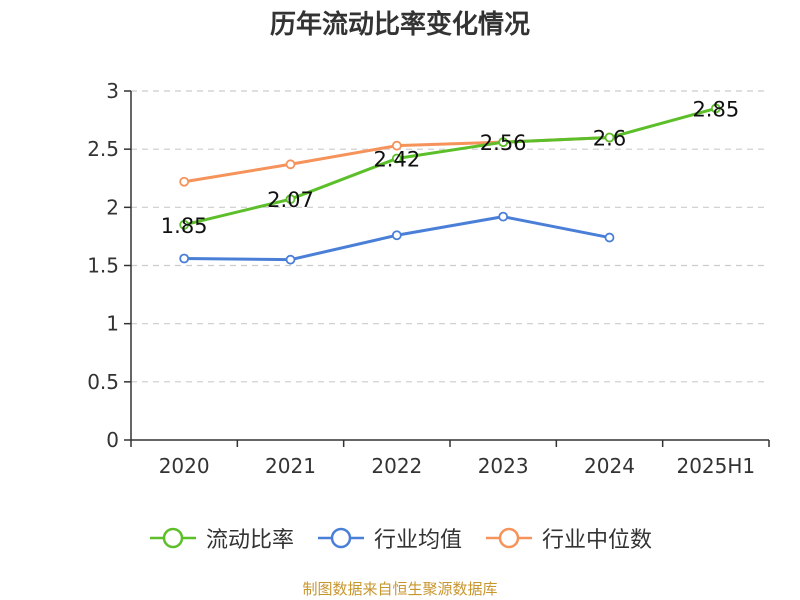 The width and height of the screenshot is (800, 600). What do you see at coordinates (503, 466) in the screenshot?
I see `x-tick-label: 2023` at bounding box center [503, 466].